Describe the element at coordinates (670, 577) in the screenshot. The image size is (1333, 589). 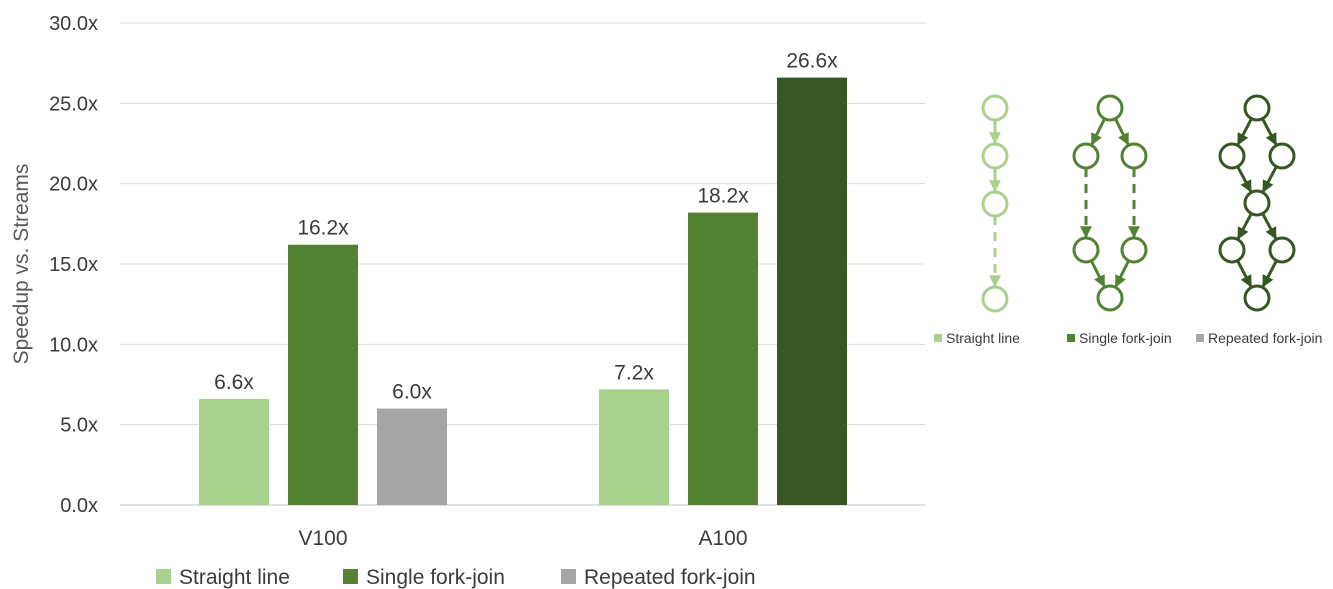
I see `legend-label: Repeated fork-join` at that location.